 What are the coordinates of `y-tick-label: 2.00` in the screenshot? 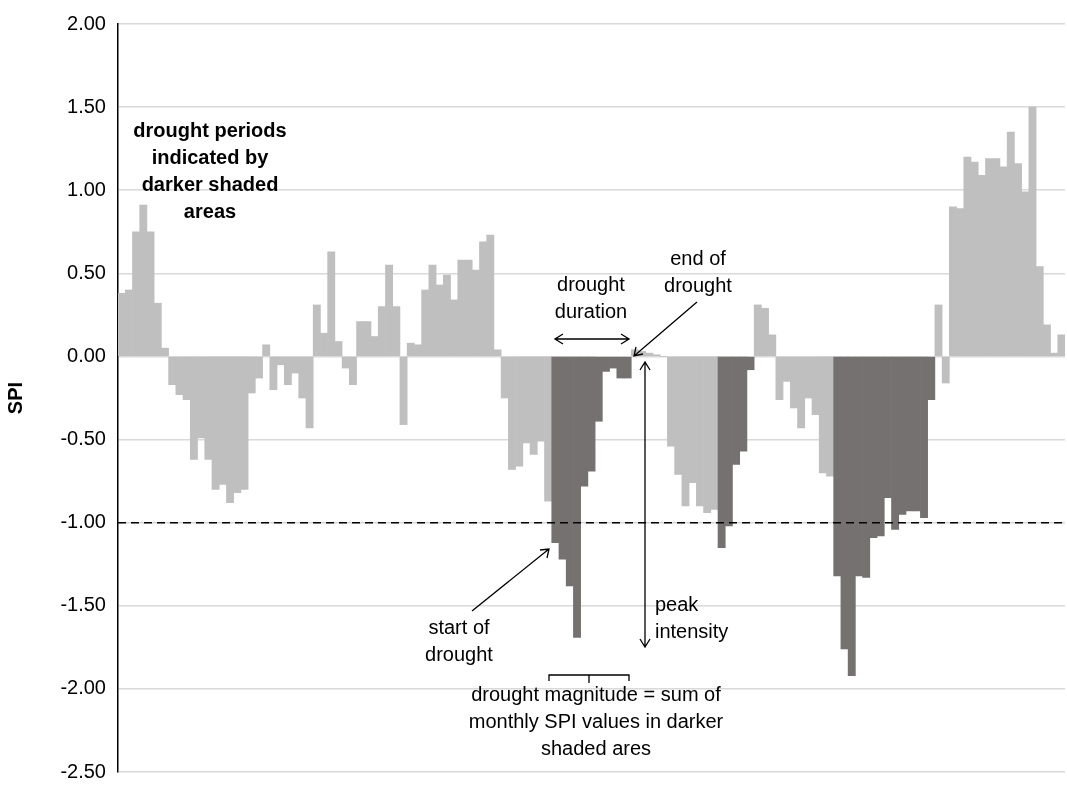 It's located at (86, 22).